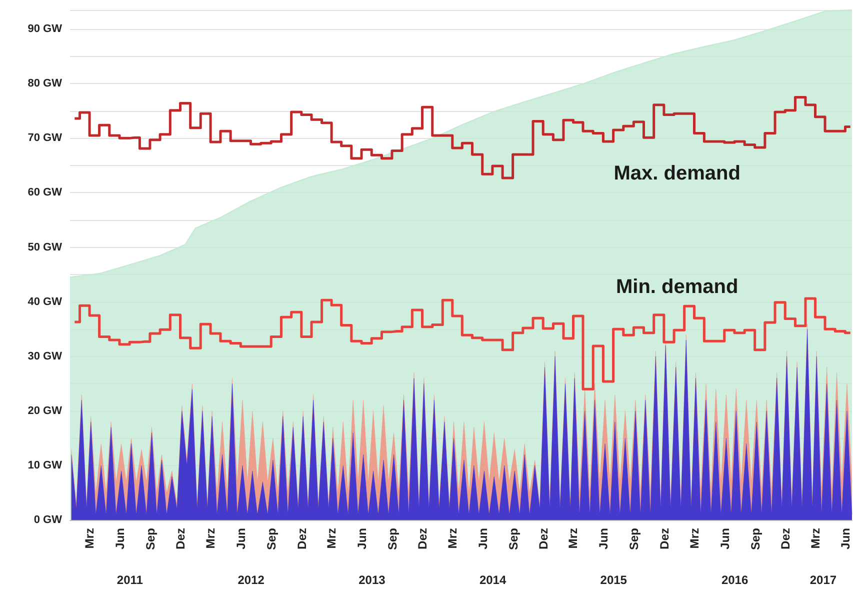 The width and height of the screenshot is (853, 598). I want to click on y-tick-label: 70 GW, so click(45, 138).